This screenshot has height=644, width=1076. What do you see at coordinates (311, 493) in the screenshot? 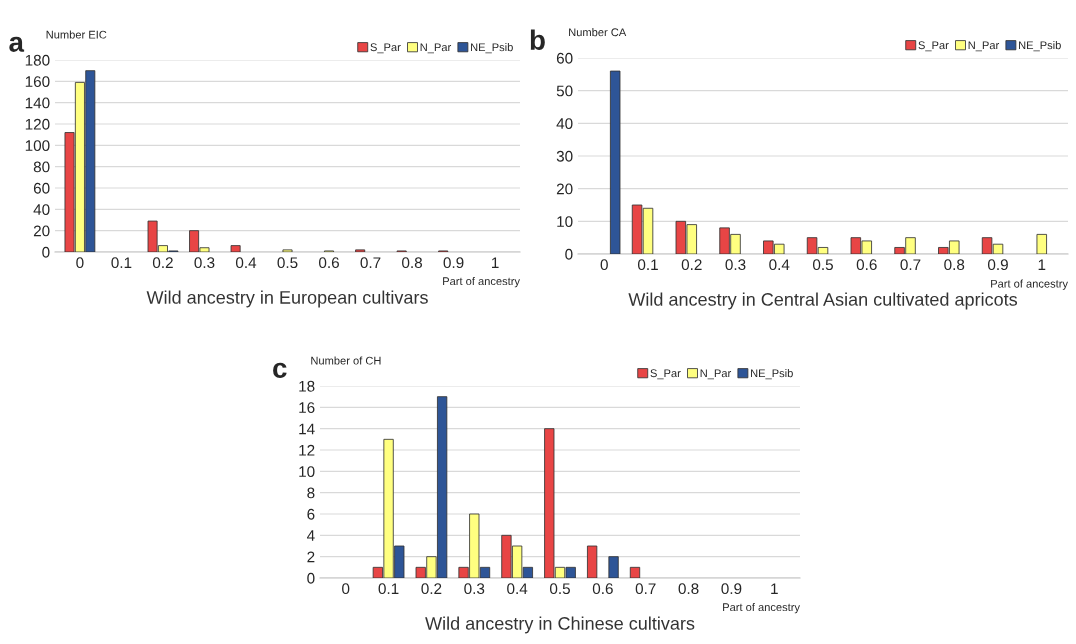
I see `y-tick-label: 8` at bounding box center [311, 493].